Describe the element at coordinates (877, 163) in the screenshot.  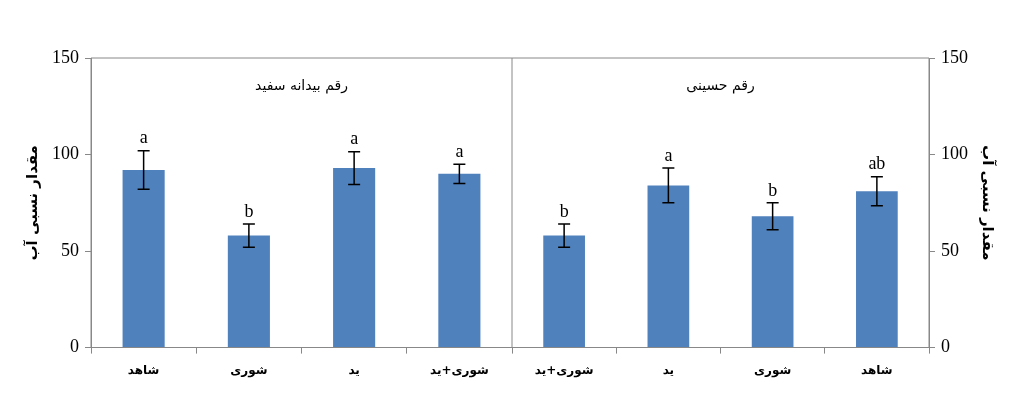
I see `annotation: ab` at that location.